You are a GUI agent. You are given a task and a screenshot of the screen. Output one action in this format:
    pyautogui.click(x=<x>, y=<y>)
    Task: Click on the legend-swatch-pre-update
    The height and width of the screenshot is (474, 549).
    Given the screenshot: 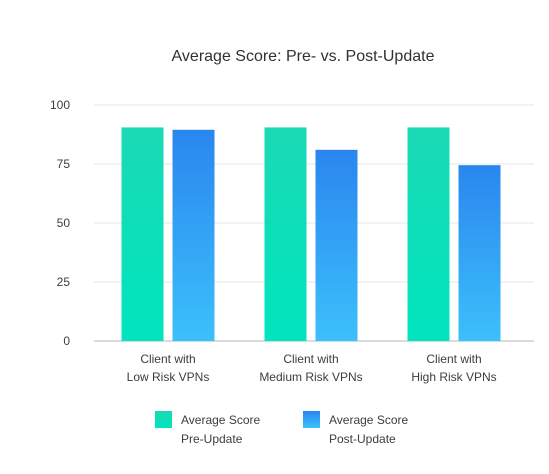 What is the action you would take?
    pyautogui.click(x=163, y=419)
    